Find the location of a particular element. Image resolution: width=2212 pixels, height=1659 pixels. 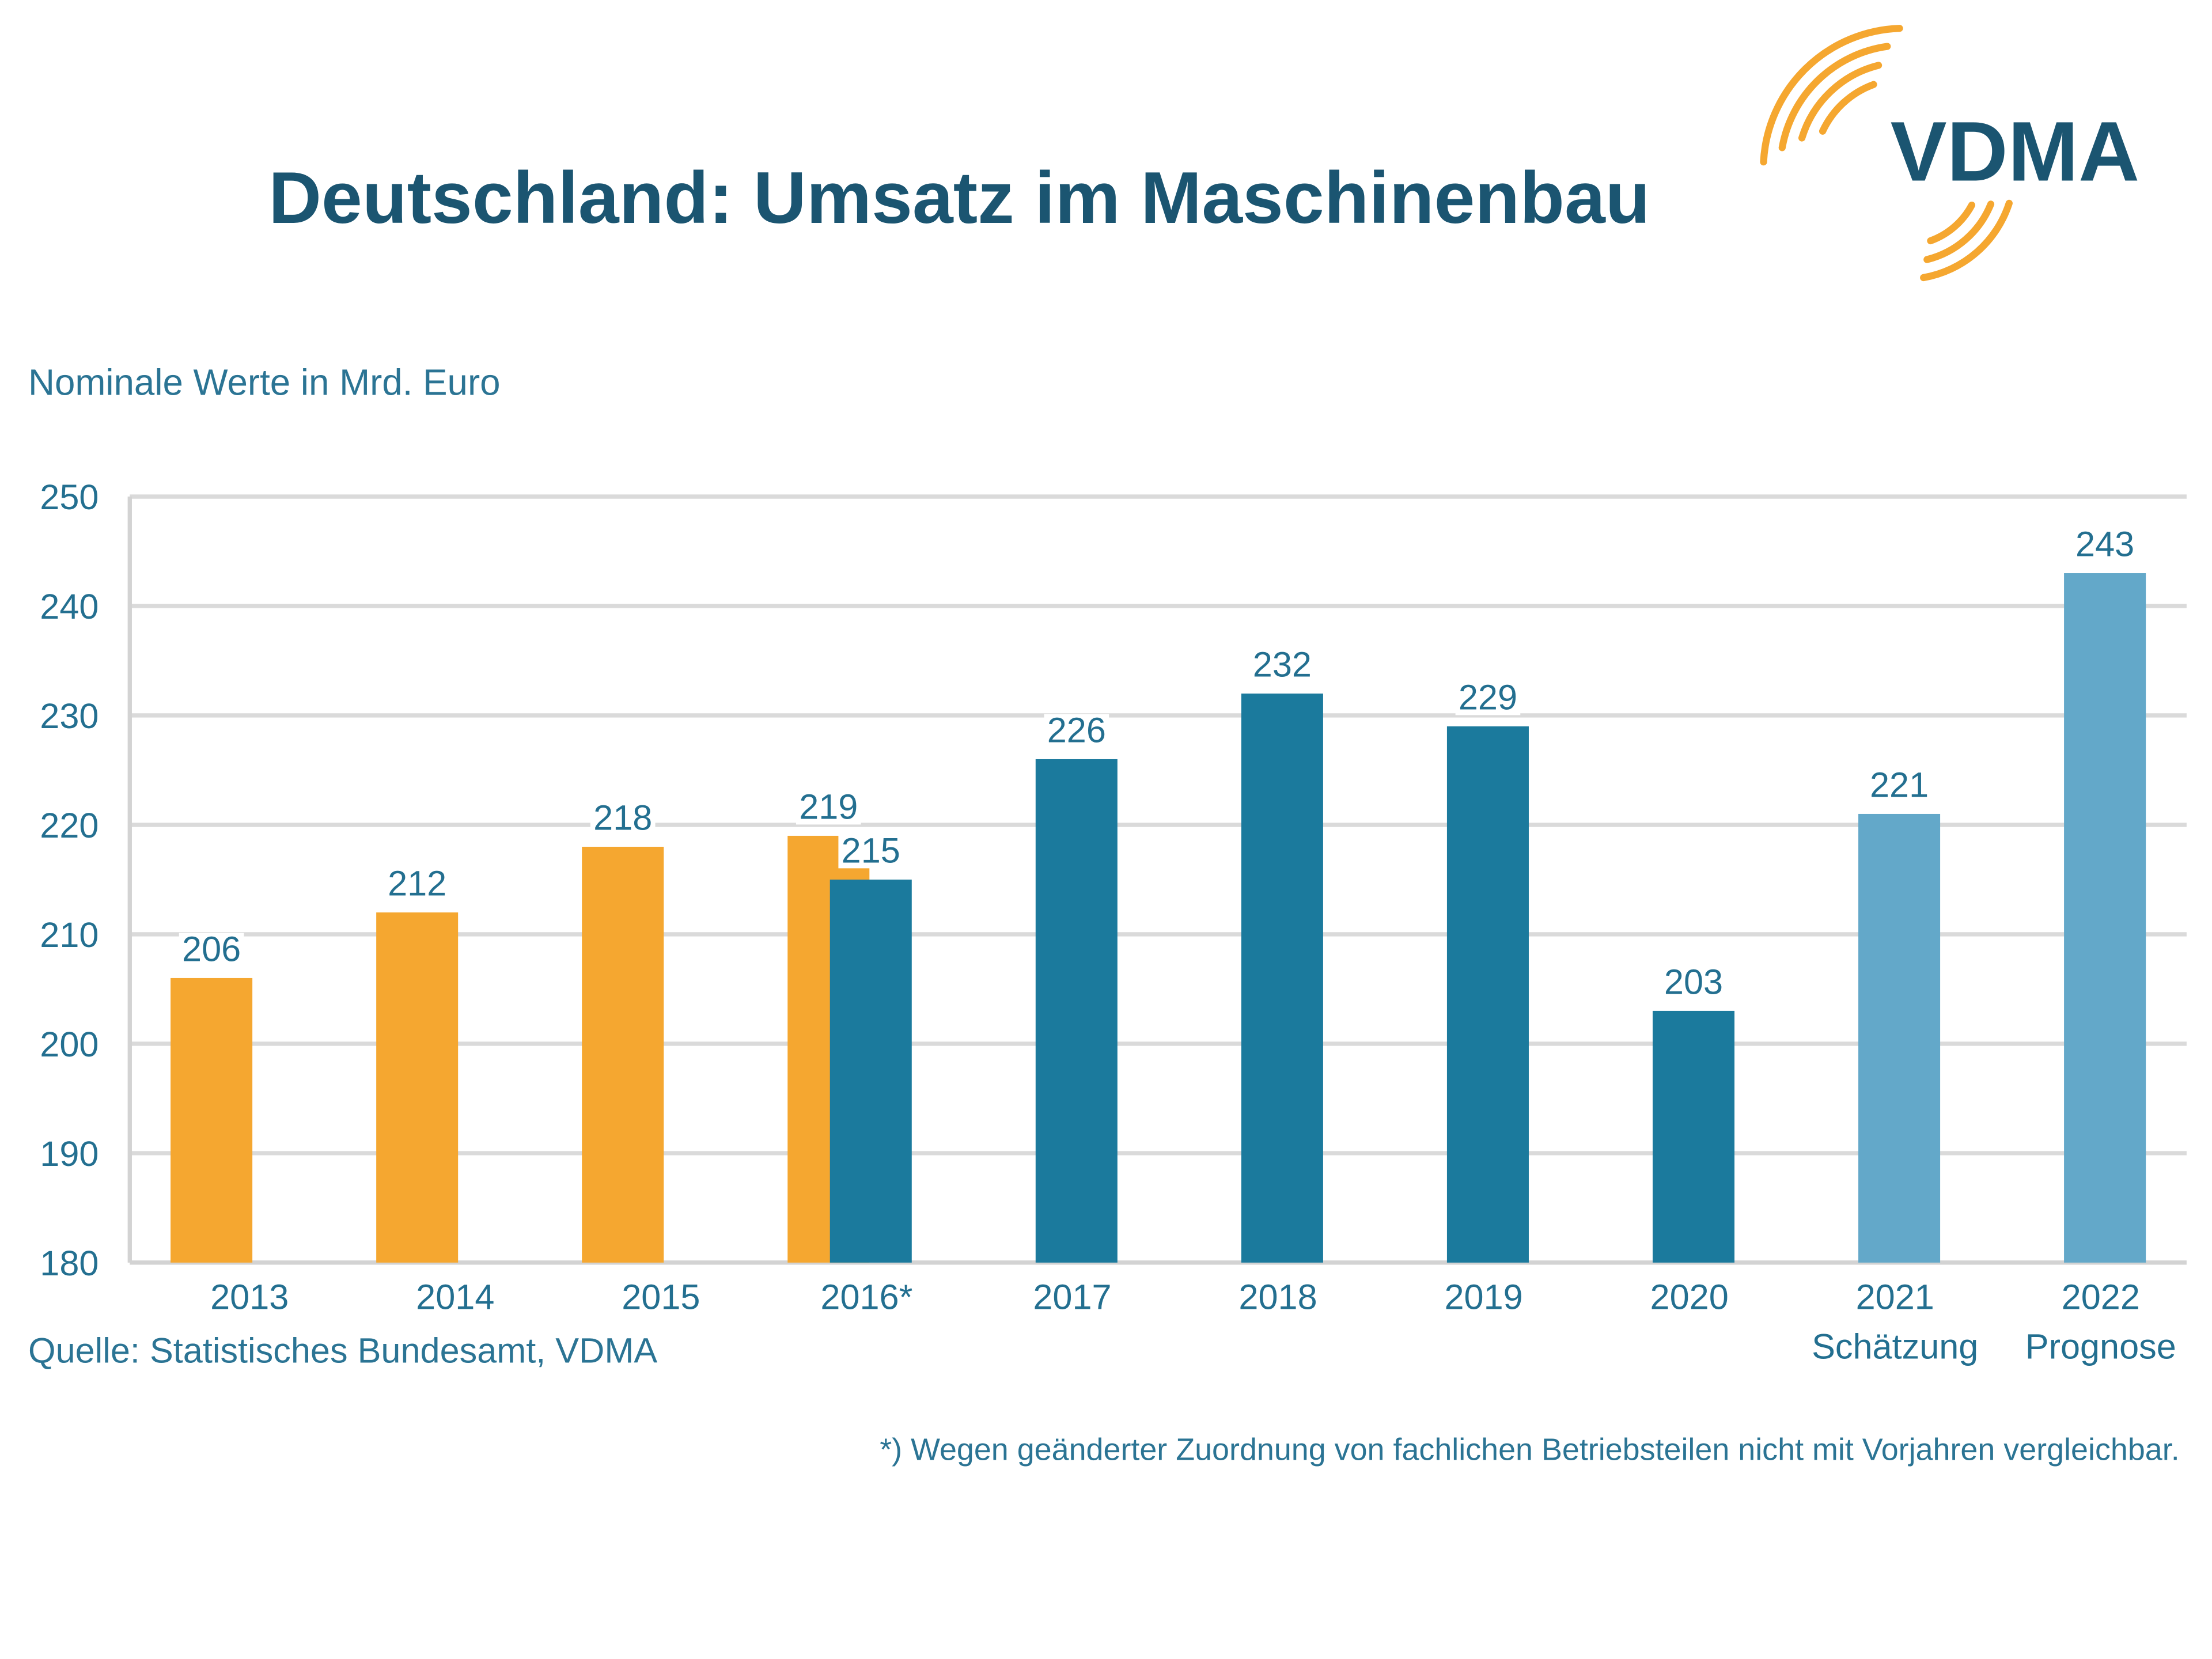

x-tick-sublabel-2022: Prognose is located at coordinates (2100, 1346).